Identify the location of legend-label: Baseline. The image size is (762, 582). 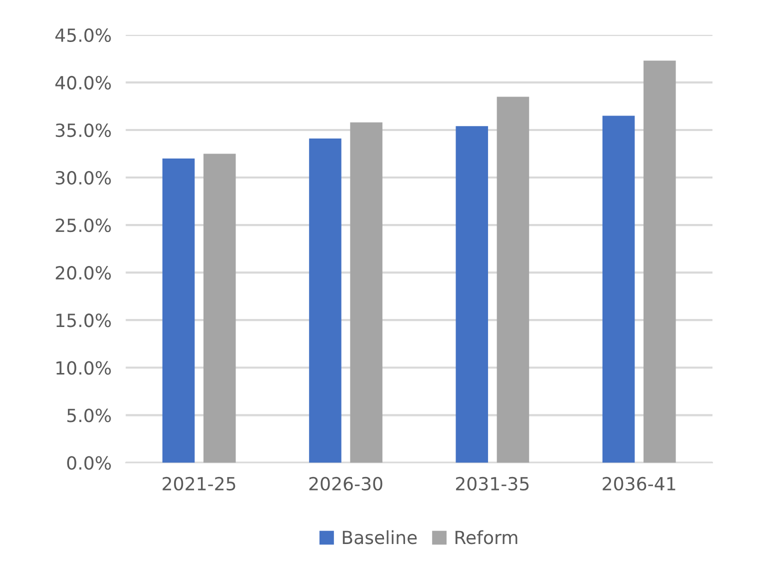
(379, 537).